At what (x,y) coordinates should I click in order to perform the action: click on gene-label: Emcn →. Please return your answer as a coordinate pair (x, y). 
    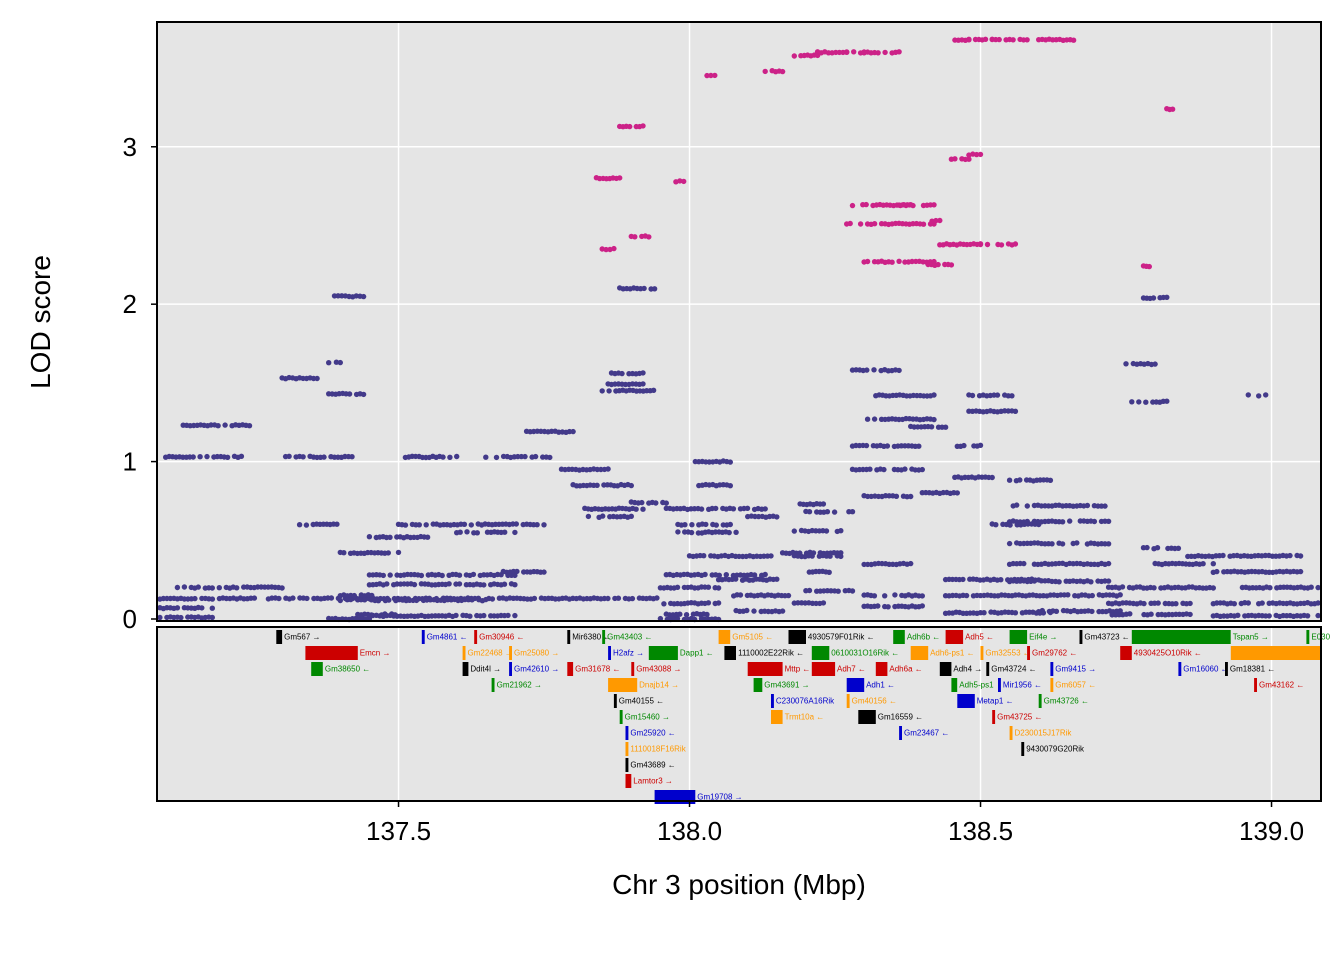
    Looking at the image, I should click on (375, 653).